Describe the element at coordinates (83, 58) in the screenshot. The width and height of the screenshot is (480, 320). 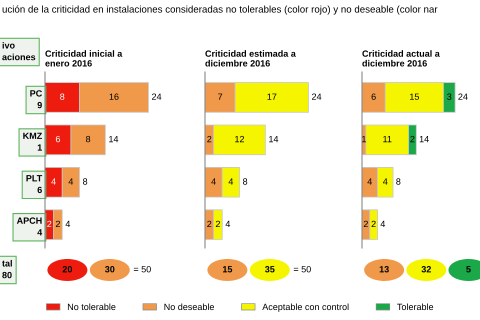
I see `chart-title: Criticidad inicial a enero 2016` at that location.